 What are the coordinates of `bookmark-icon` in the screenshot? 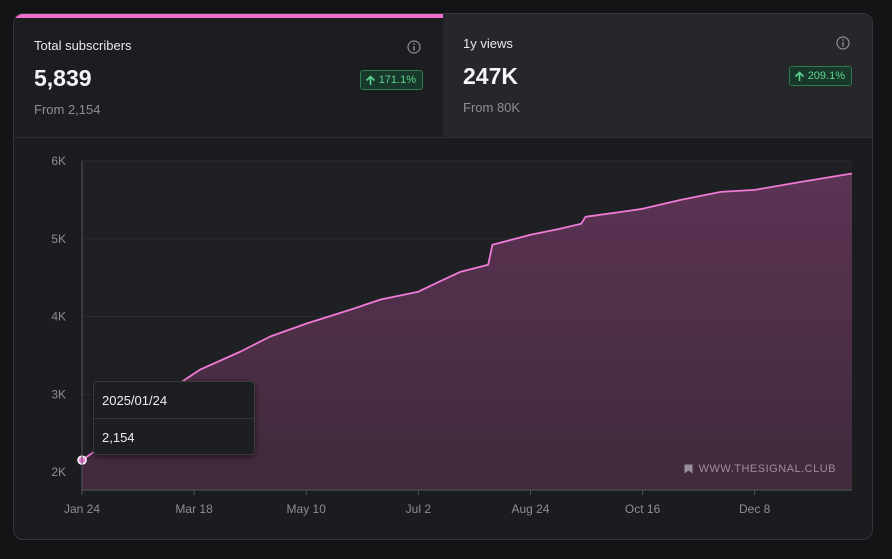 It's located at (688, 469).